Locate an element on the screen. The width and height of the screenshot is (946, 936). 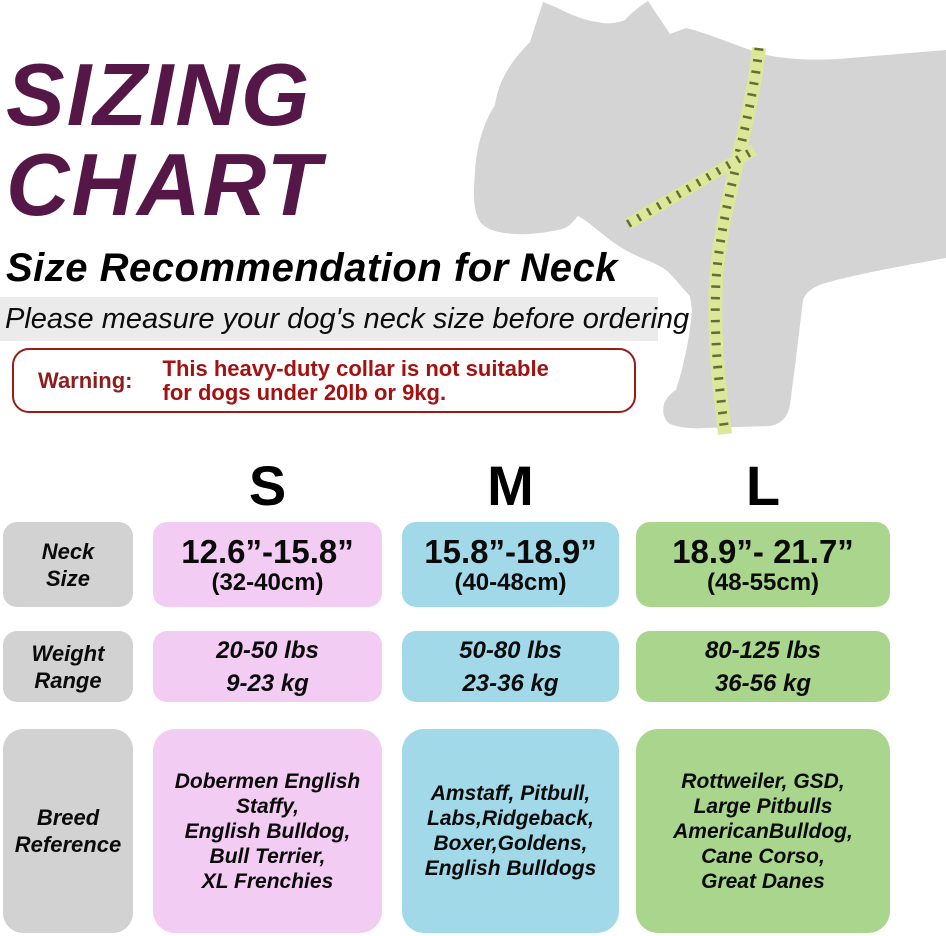
cell-weight-s: 20-50 lbs 9-23 kg is located at coordinates (267, 666).